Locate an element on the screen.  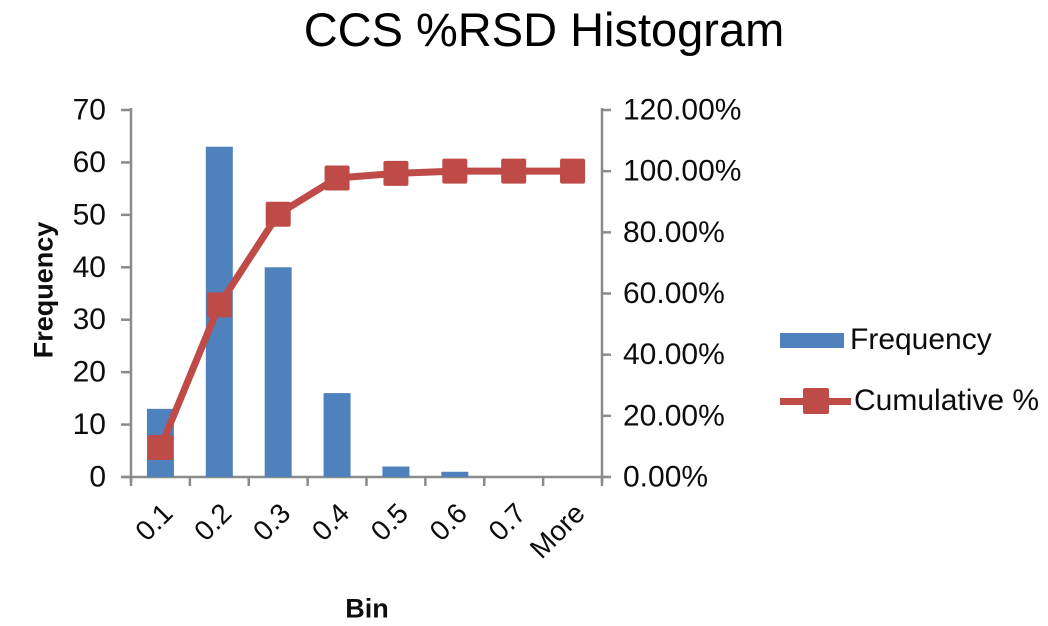
y-axis-title: Frequency is located at coordinates (43, 290).